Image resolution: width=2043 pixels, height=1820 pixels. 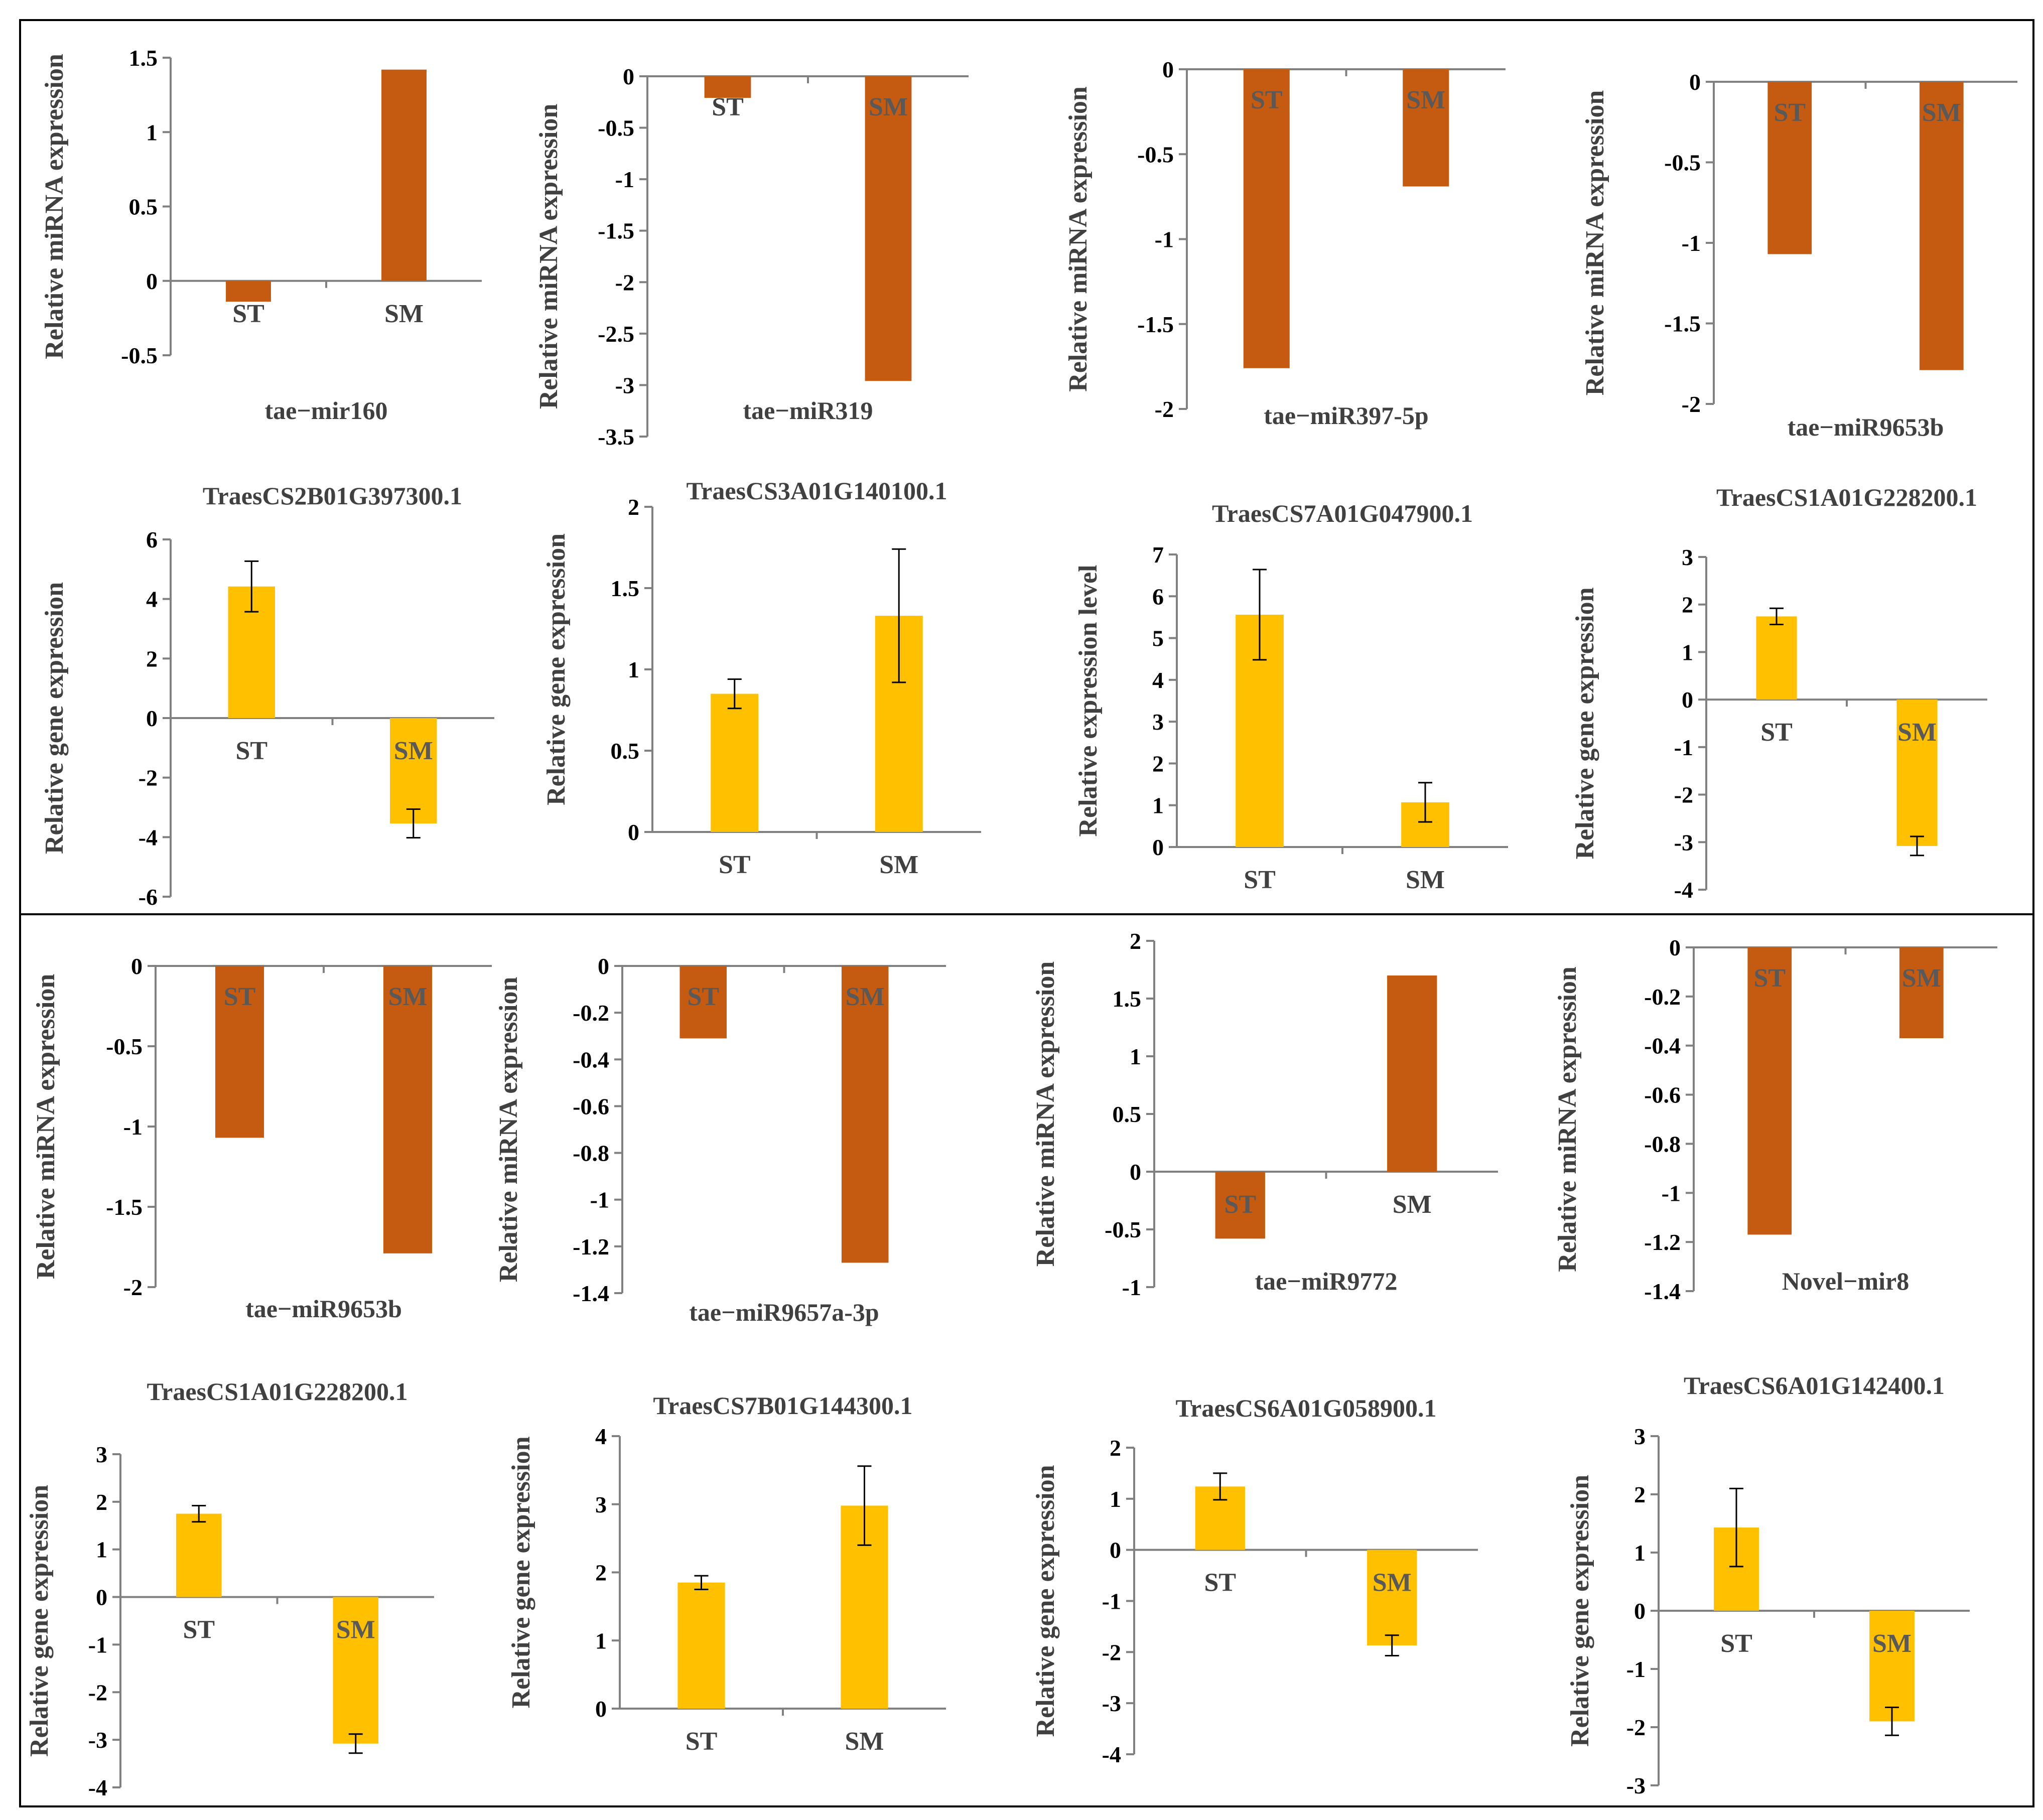 What do you see at coordinates (332, 496) in the screenshot?
I see `chart-title: TraesCS2B01G397300.1` at bounding box center [332, 496].